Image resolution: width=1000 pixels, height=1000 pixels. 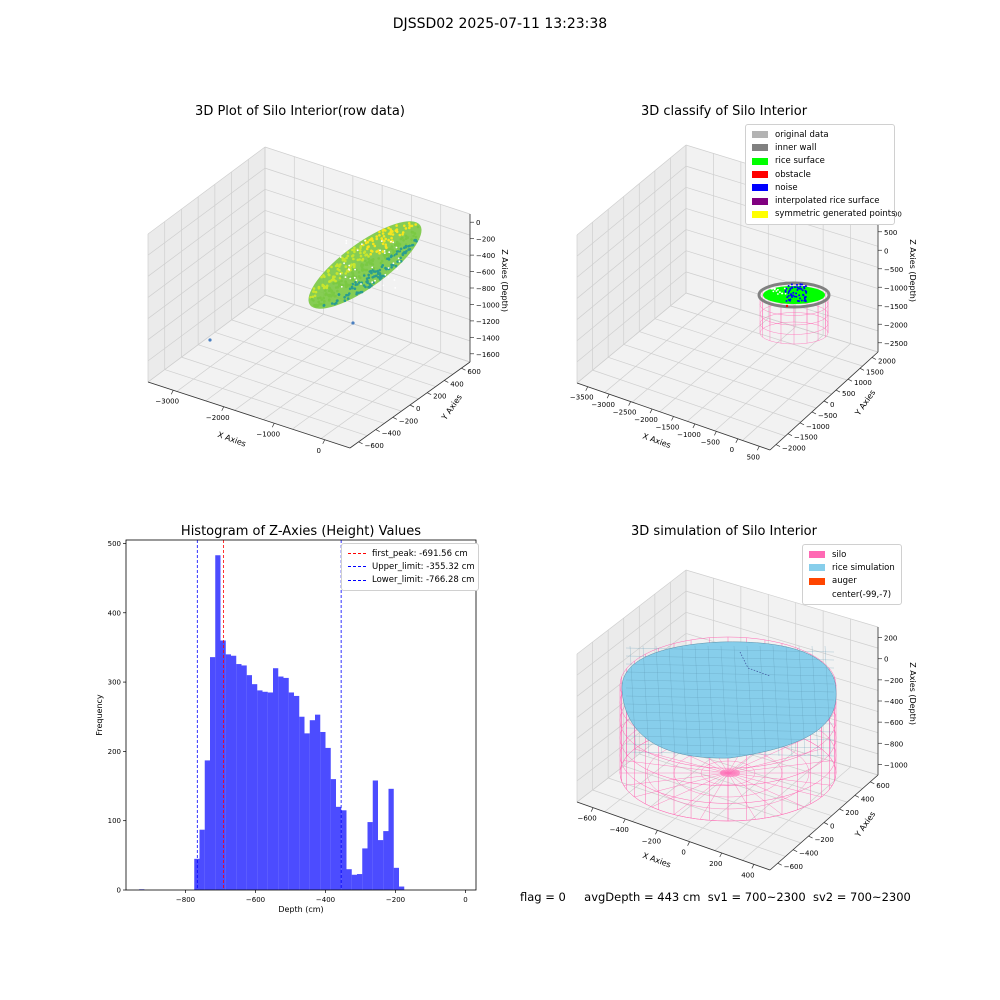 What do you see at coordinates (210, 340) in the screenshot?
I see `outlier-point` at bounding box center [210, 340].